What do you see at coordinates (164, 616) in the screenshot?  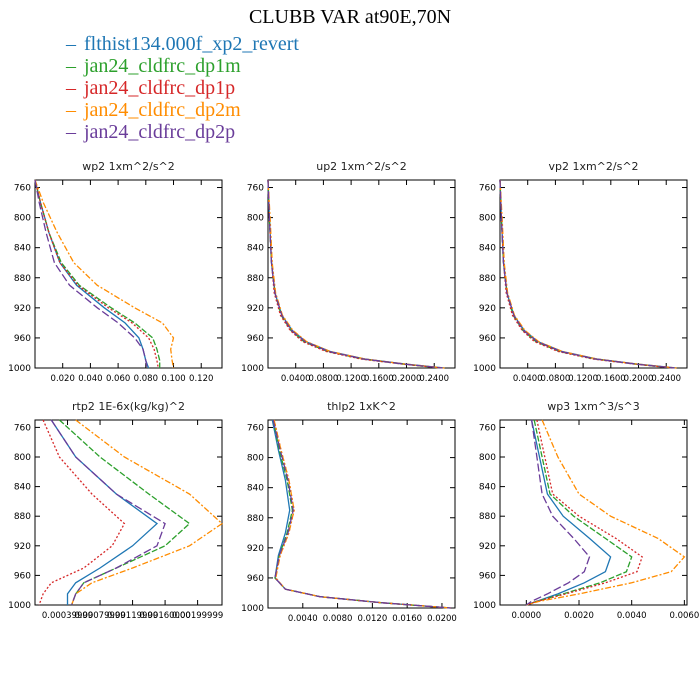 I see `x-tick-label: 0.00160000` at bounding box center [164, 616].